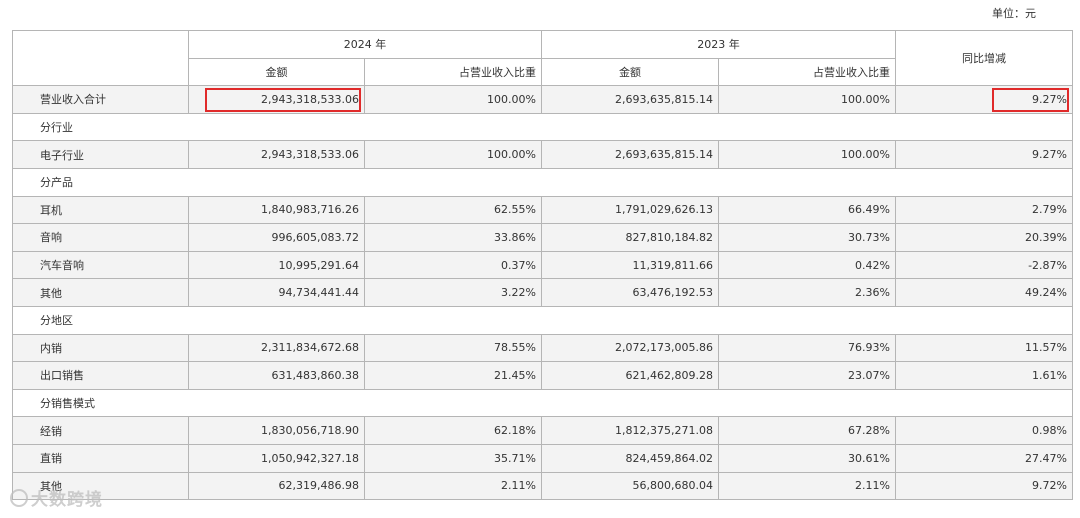 This screenshot has width=1080, height=518. What do you see at coordinates (276, 210) in the screenshot?
I see `amount-2024-cell: 1,840,983,716.26` at bounding box center [276, 210].